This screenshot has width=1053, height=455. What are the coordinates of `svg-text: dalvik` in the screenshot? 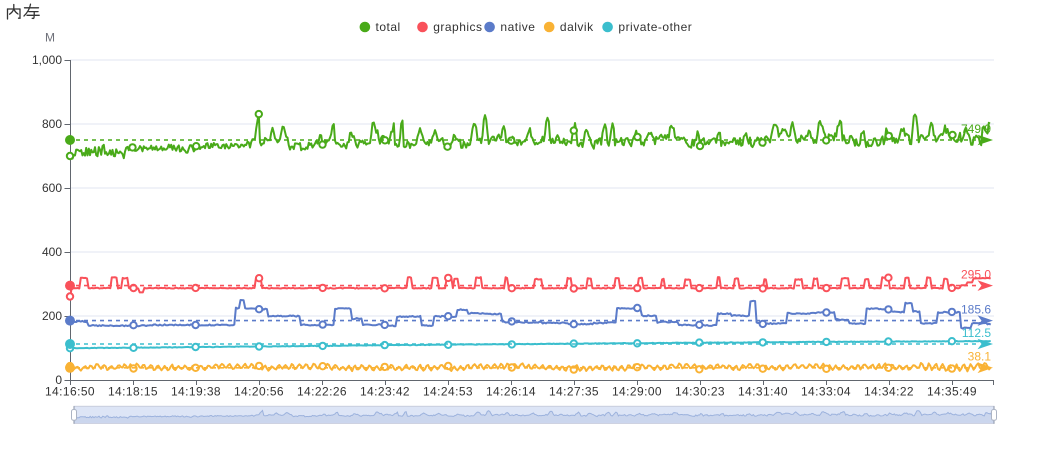 It's located at (577, 27).